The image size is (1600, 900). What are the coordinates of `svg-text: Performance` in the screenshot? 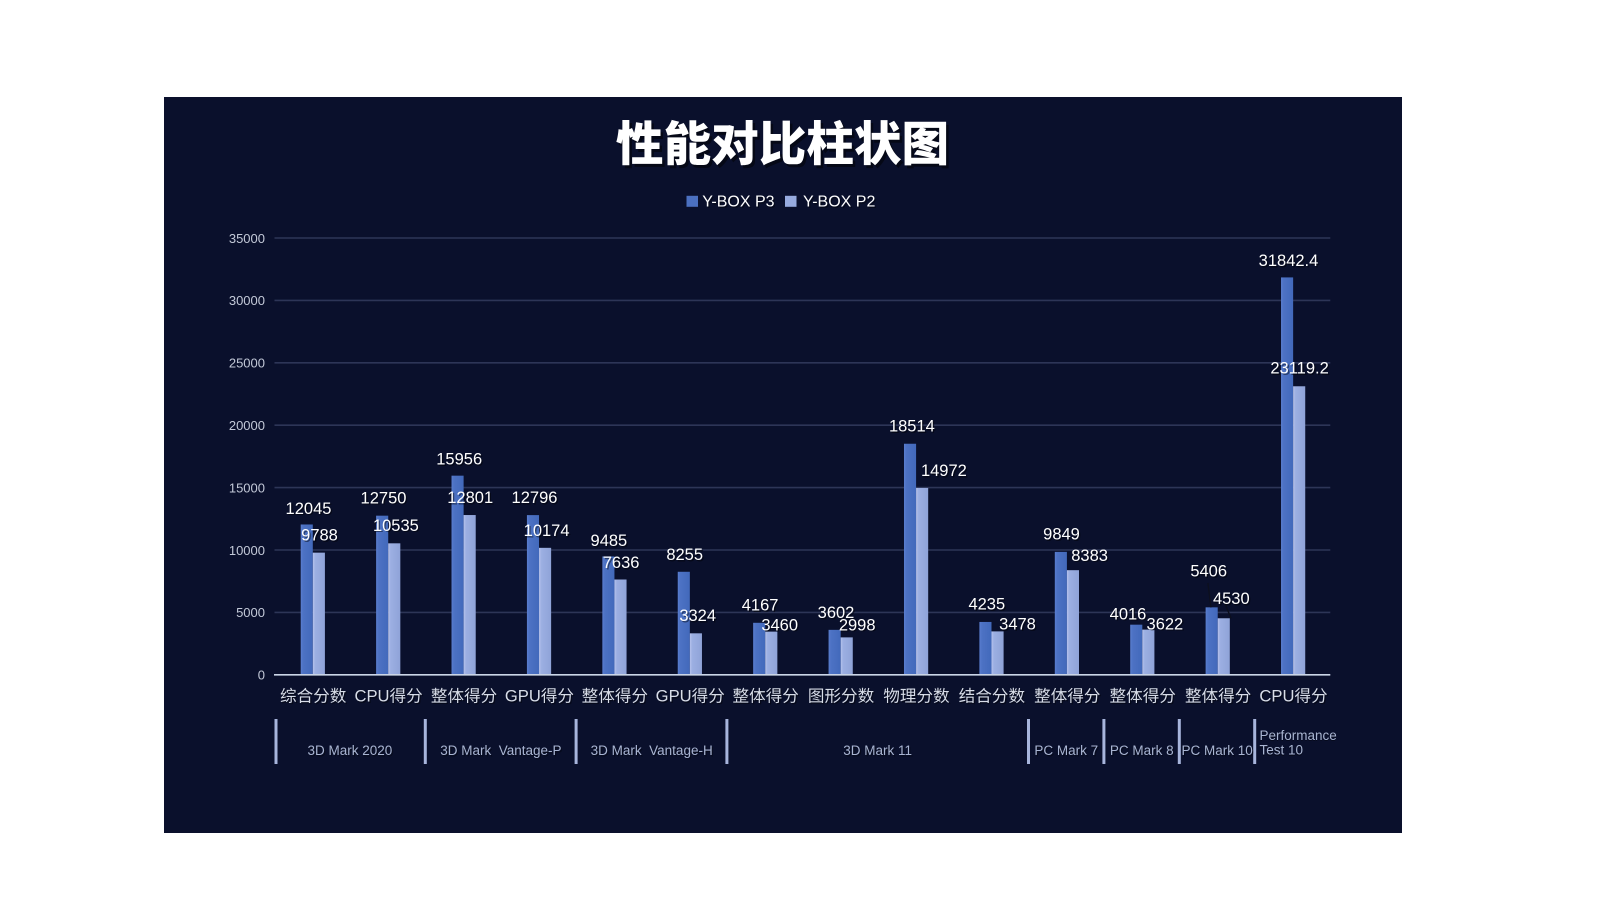 It's located at (1298, 736).